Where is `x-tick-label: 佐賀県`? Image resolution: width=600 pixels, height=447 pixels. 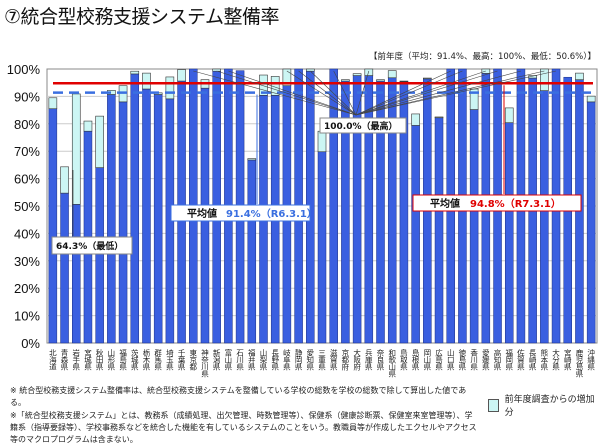
x-tick-label: 佐賀県 is located at coordinates (520, 360).